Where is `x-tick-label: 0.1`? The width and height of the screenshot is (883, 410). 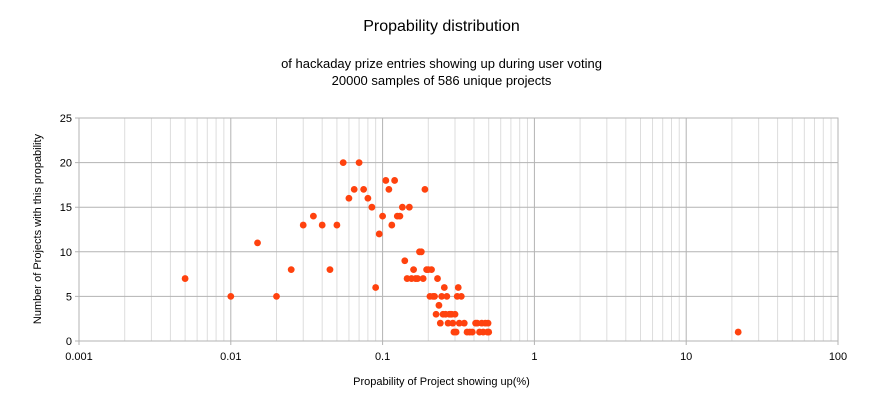 x-tick-label: 0.1 is located at coordinates (382, 357).